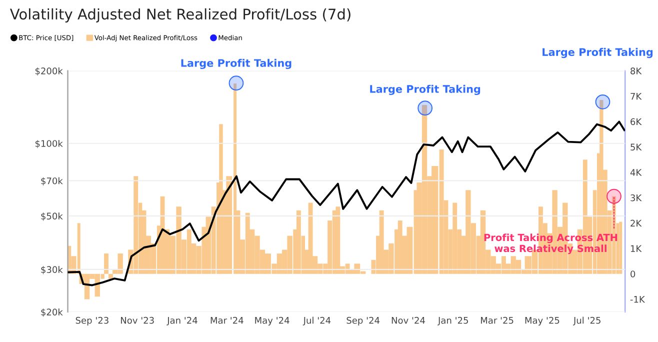 This screenshot has height=342, width=658. What do you see at coordinates (636, 223) in the screenshot?
I see `y2-tick-label: 2K` at bounding box center [636, 223].